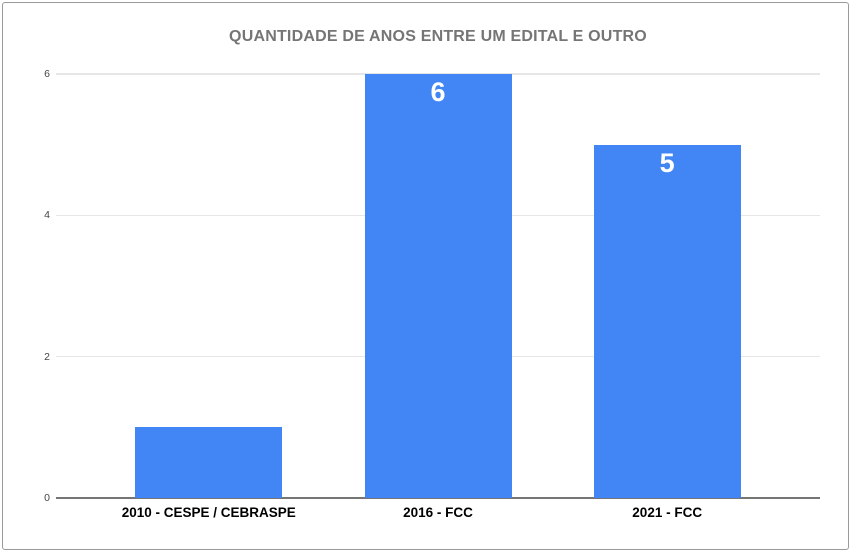 The width and height of the screenshot is (851, 552). What do you see at coordinates (667, 512) in the screenshot?
I see `x-axis-category-label: 2021 - FCC` at bounding box center [667, 512].